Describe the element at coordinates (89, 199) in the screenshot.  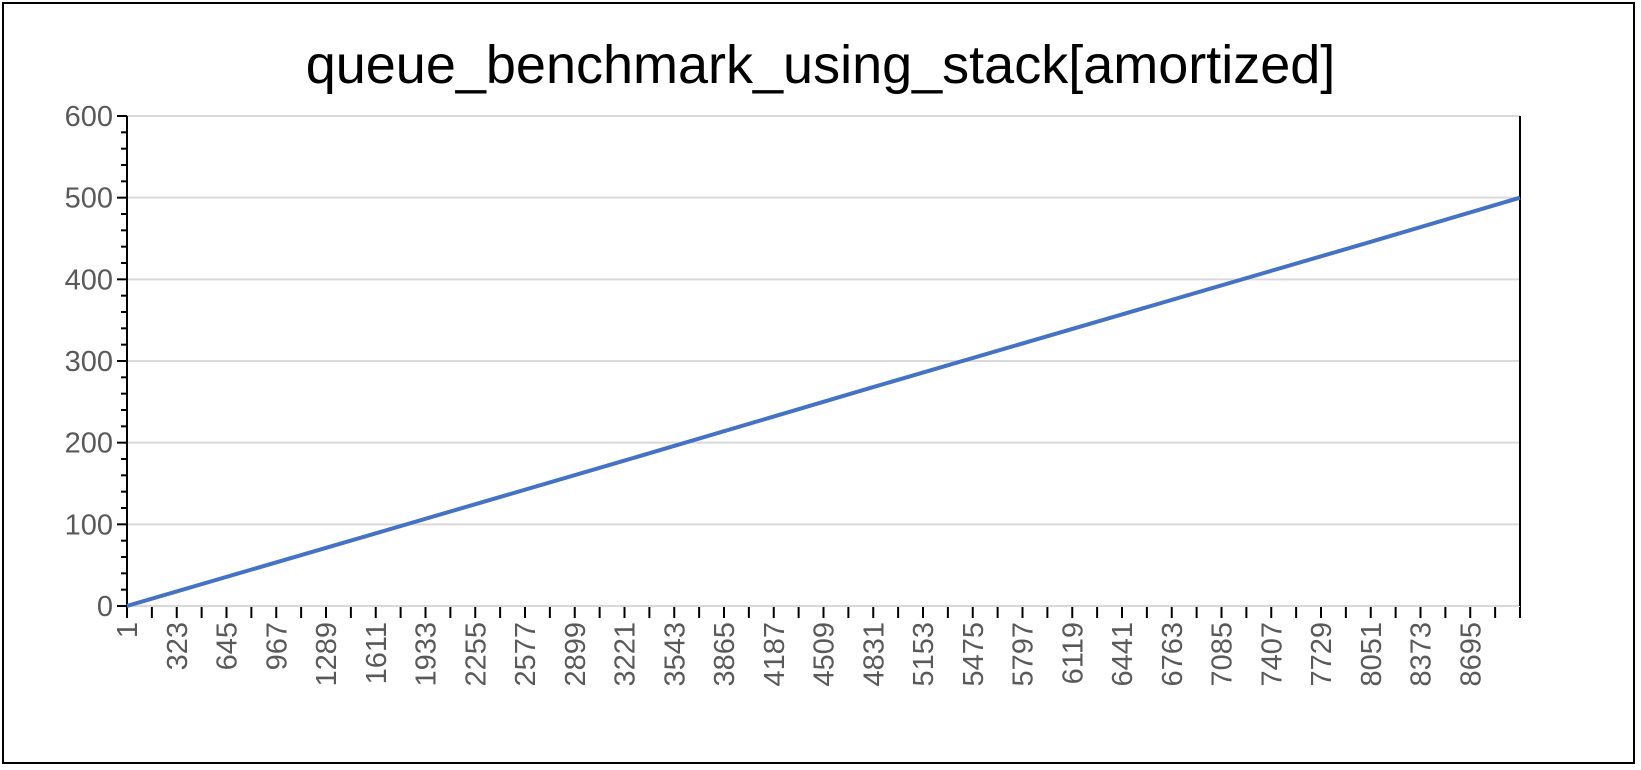
I see `y-tick-label-500: 500` at that location.